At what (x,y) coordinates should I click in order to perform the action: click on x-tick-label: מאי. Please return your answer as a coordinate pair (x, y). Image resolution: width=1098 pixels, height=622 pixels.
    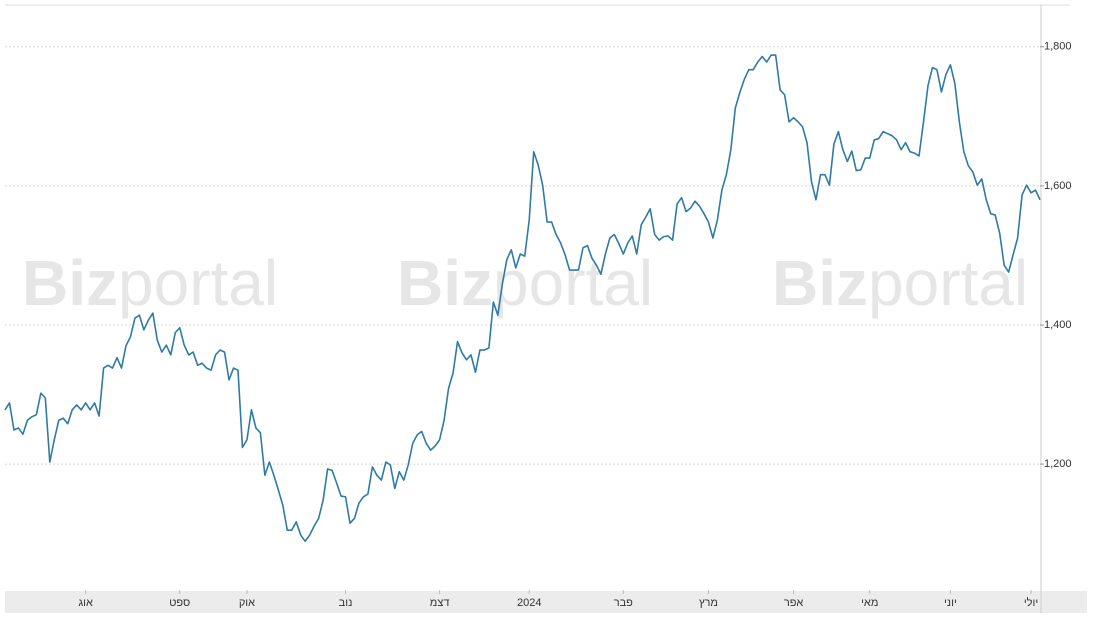
    Looking at the image, I should click on (869, 603).